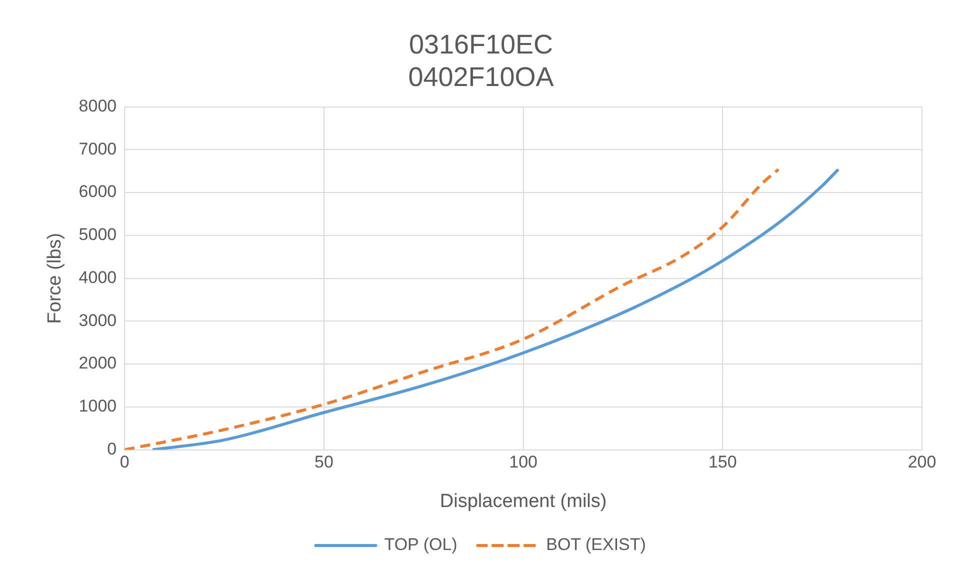  I want to click on y-axis-title: Force (lbs), so click(55, 278).